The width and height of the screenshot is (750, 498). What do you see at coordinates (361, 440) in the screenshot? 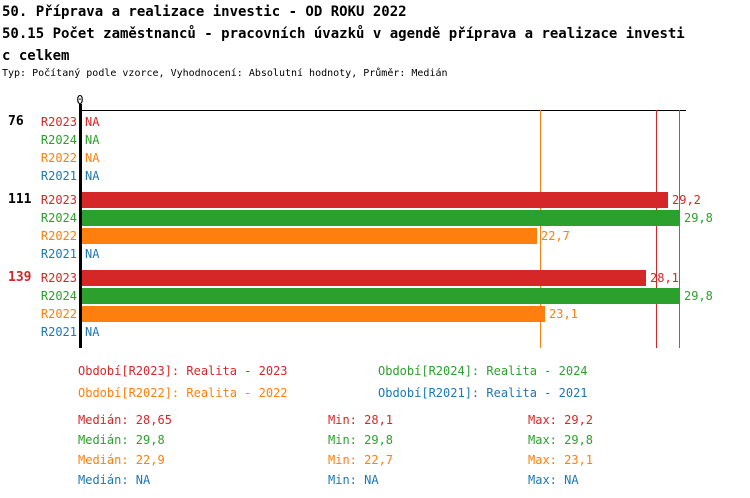
I see `stat-min-r2024: Min: 29,8` at bounding box center [361, 440].